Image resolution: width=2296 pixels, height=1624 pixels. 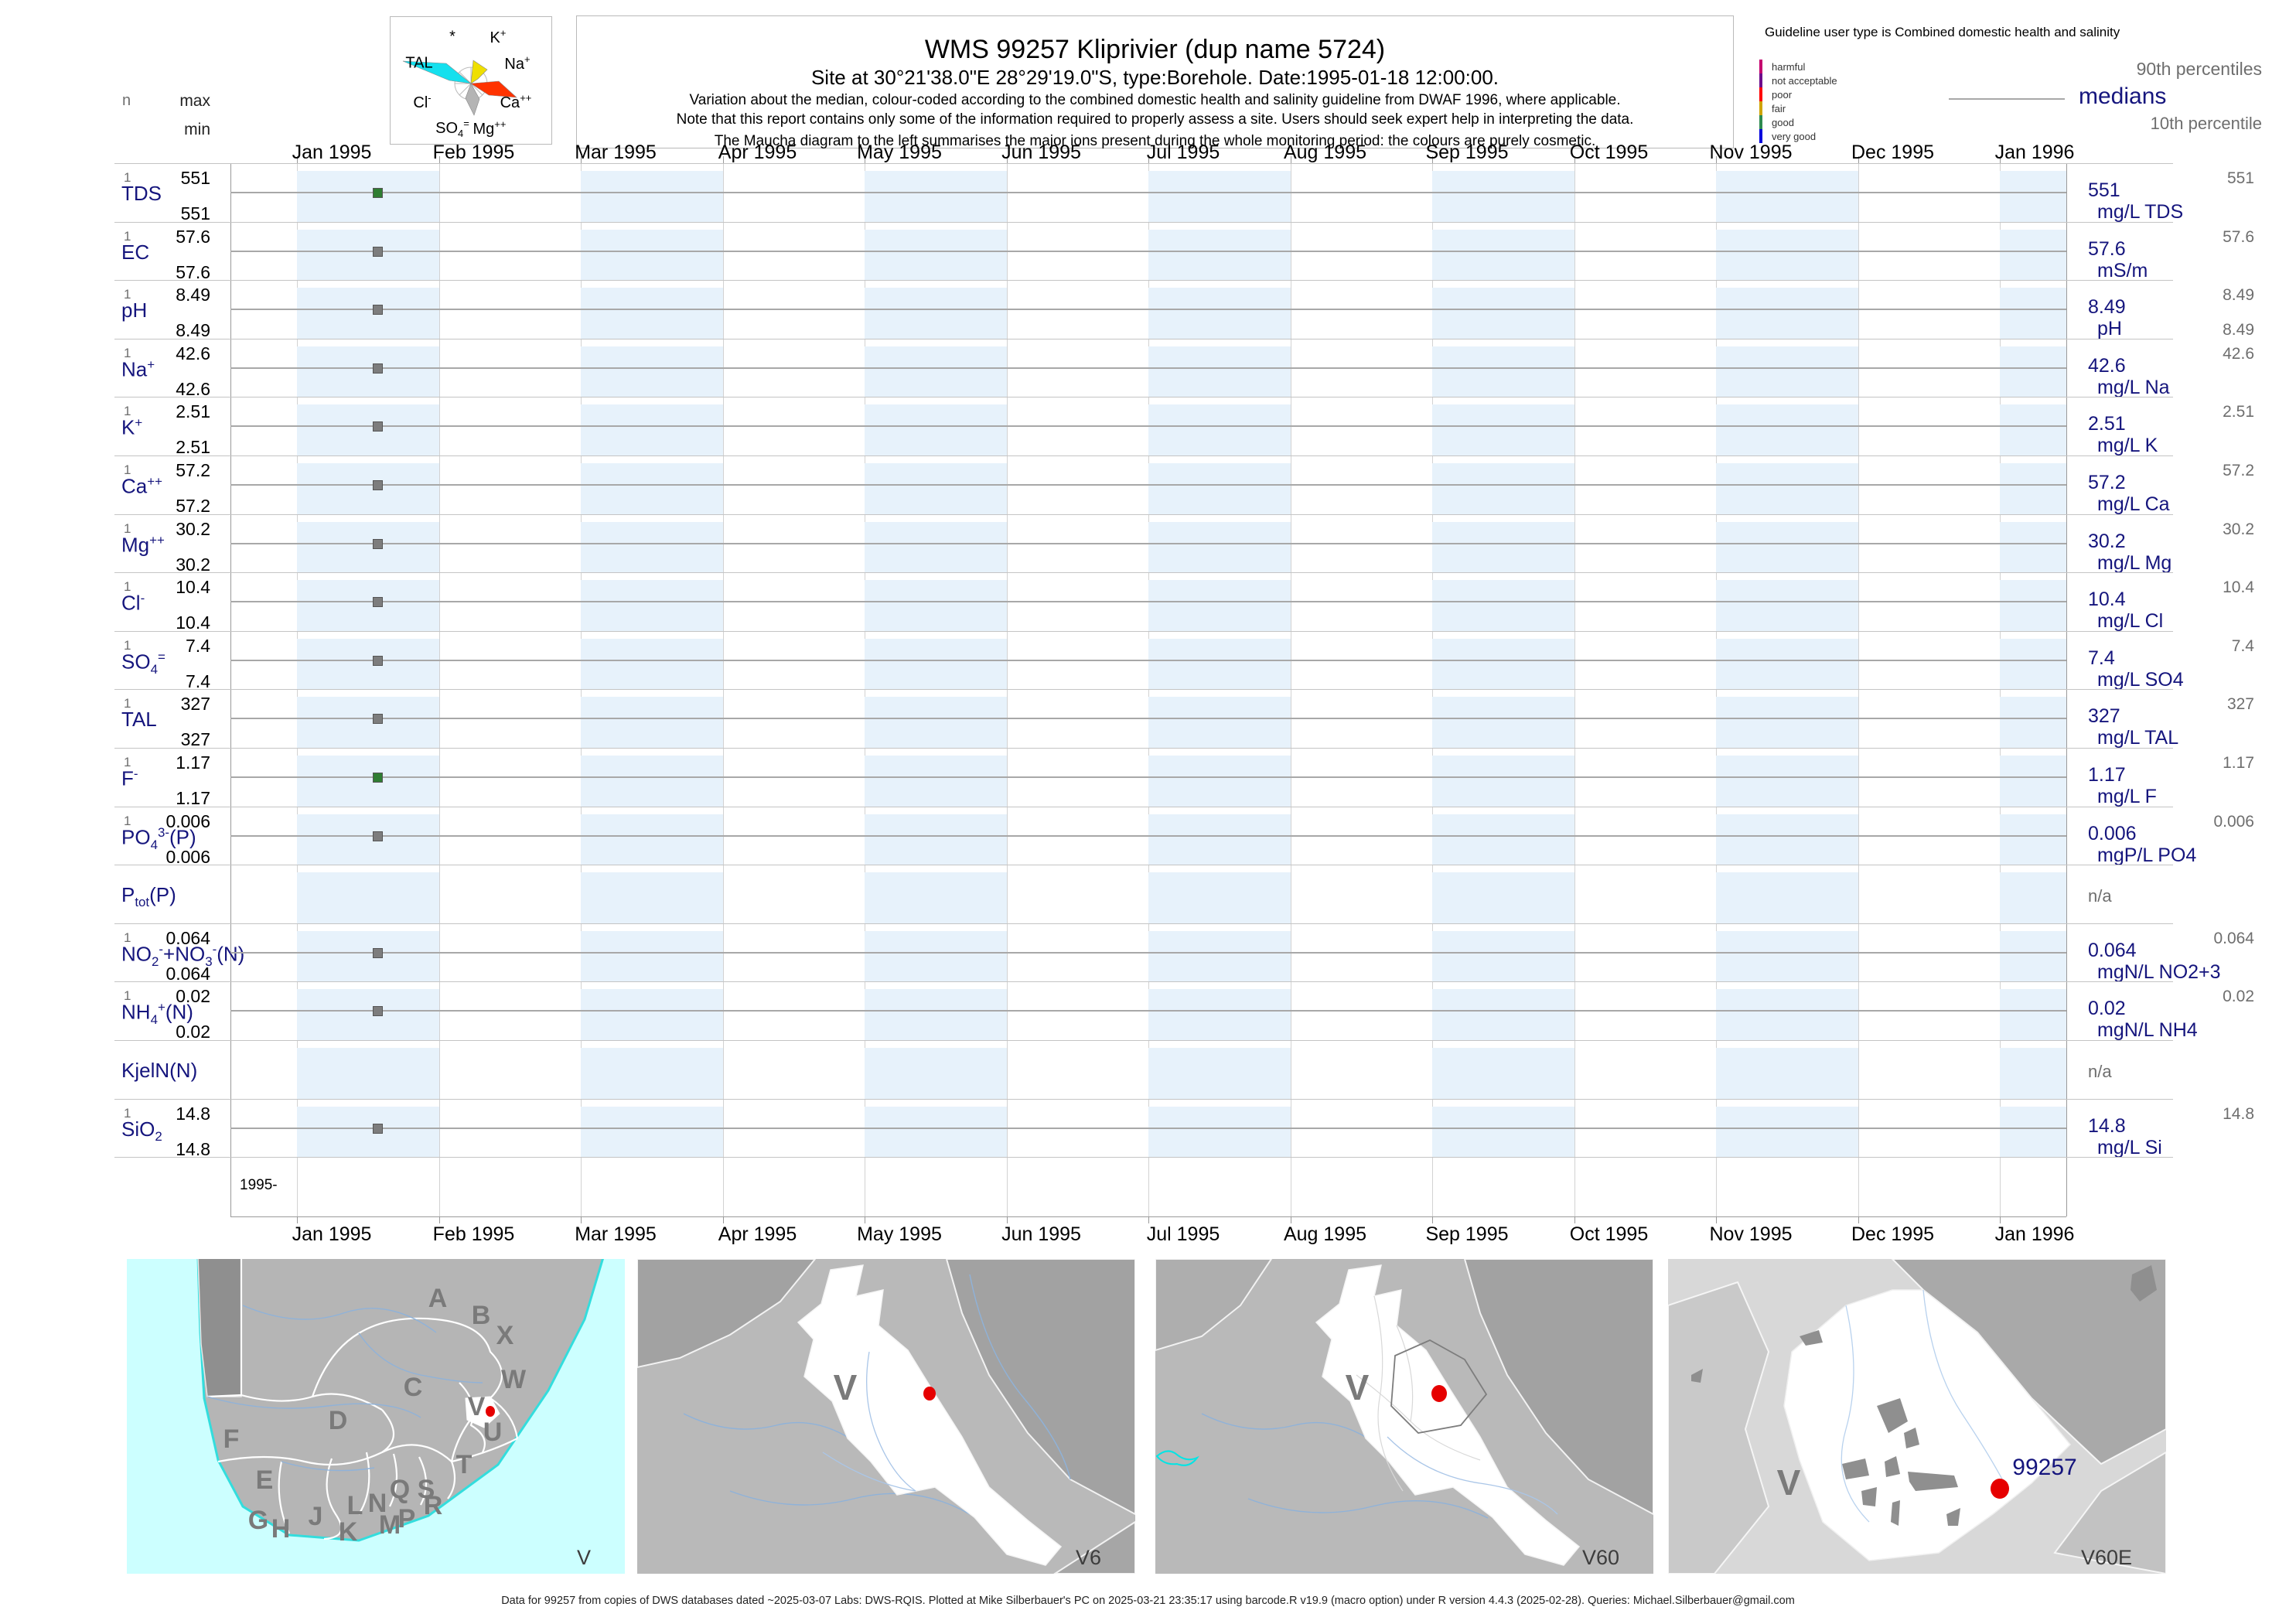 What do you see at coordinates (1404, 1416) in the screenshot?
I see `map-catchment-v60: V V60` at bounding box center [1404, 1416].